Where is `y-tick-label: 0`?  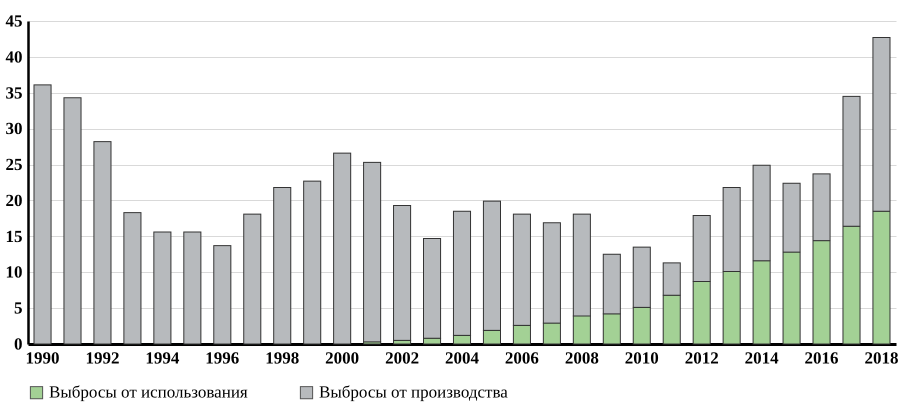
y-tick-label: 0 is located at coordinates (18, 344).